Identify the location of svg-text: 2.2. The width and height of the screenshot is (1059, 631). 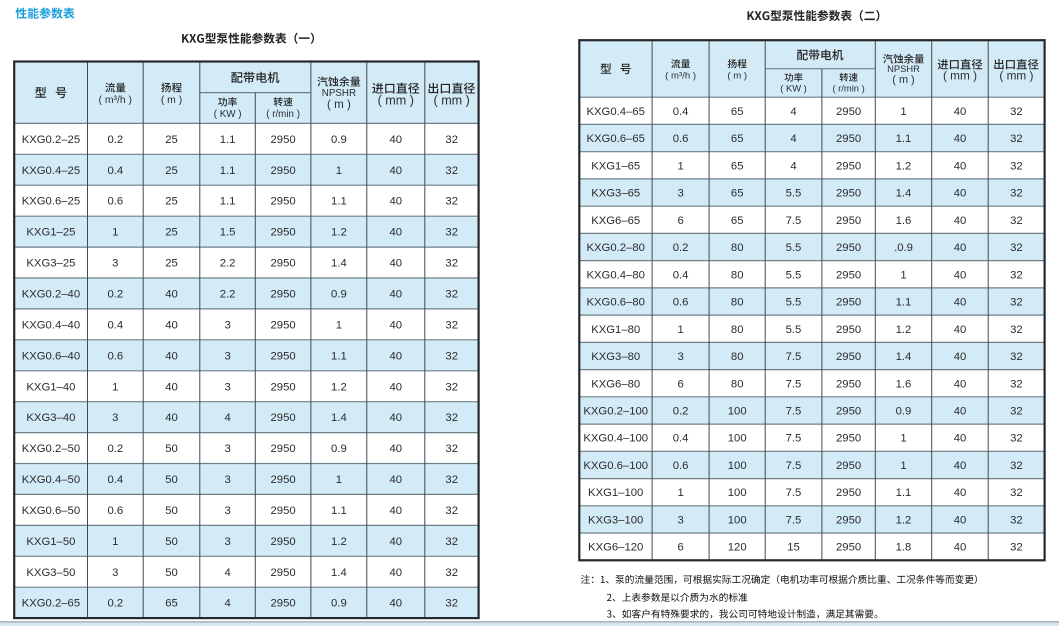
(228, 264).